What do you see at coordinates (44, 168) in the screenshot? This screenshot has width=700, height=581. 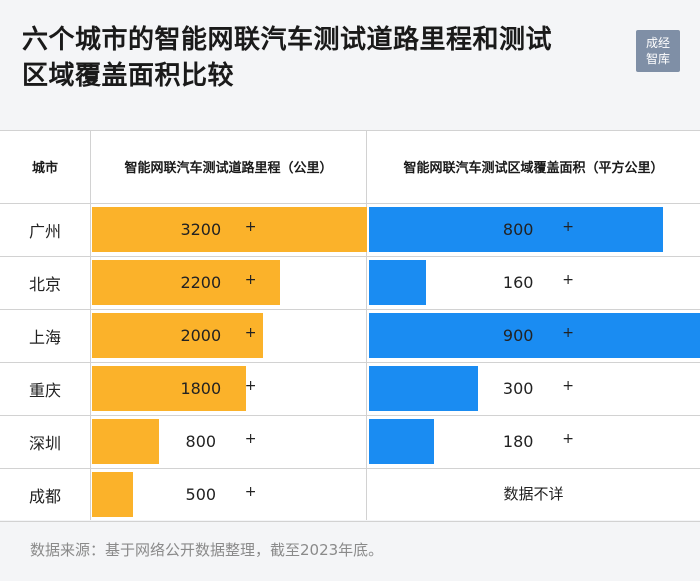 I see `header-city: 城市` at bounding box center [44, 168].